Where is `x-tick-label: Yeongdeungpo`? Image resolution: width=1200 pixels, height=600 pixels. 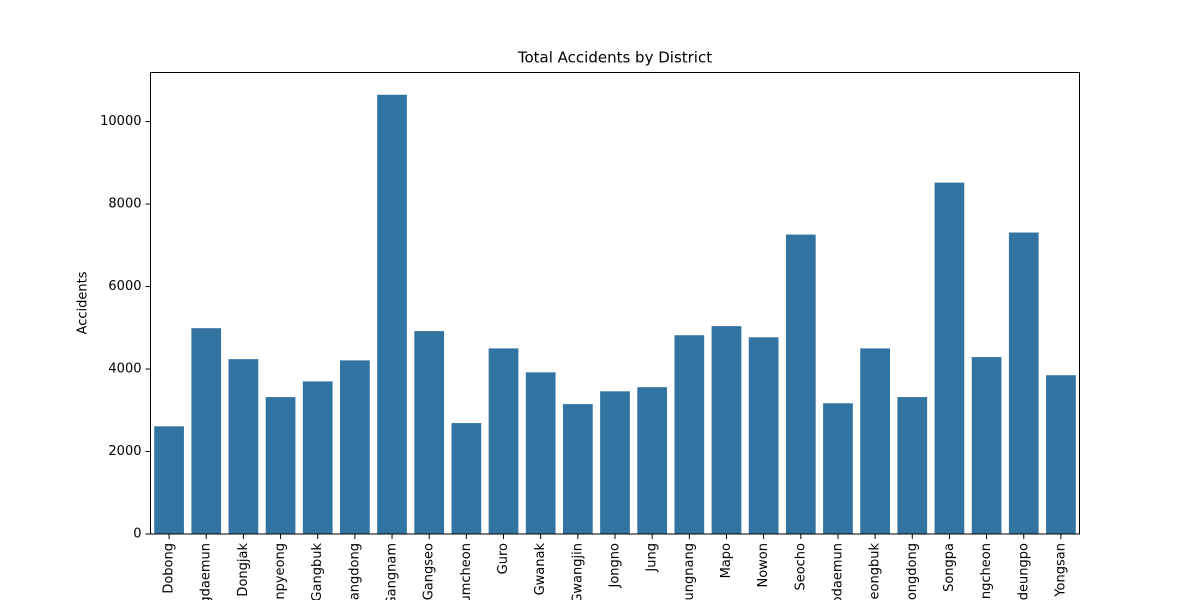 x-tick-label: Yeongdeungpo is located at coordinates (1023, 571).